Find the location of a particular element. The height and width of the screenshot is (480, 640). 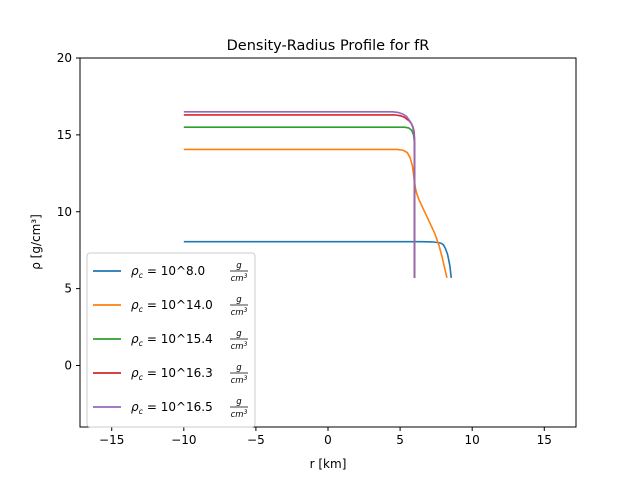

legend-item: ρc = 10^14.0 g cm3 is located at coordinates (170, 306).